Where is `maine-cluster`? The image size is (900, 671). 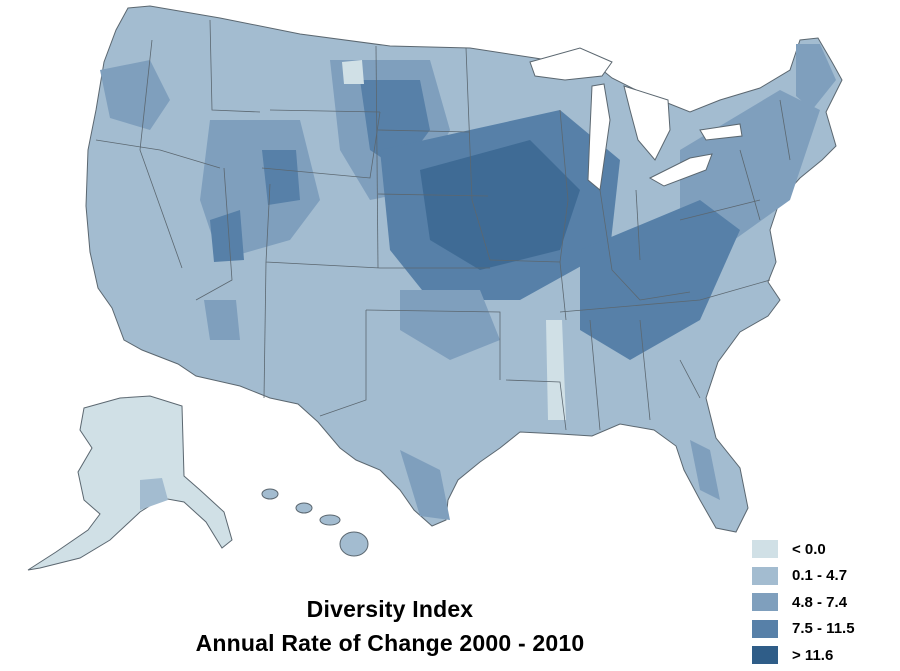
maine-cluster is located at coordinates (816, 77).